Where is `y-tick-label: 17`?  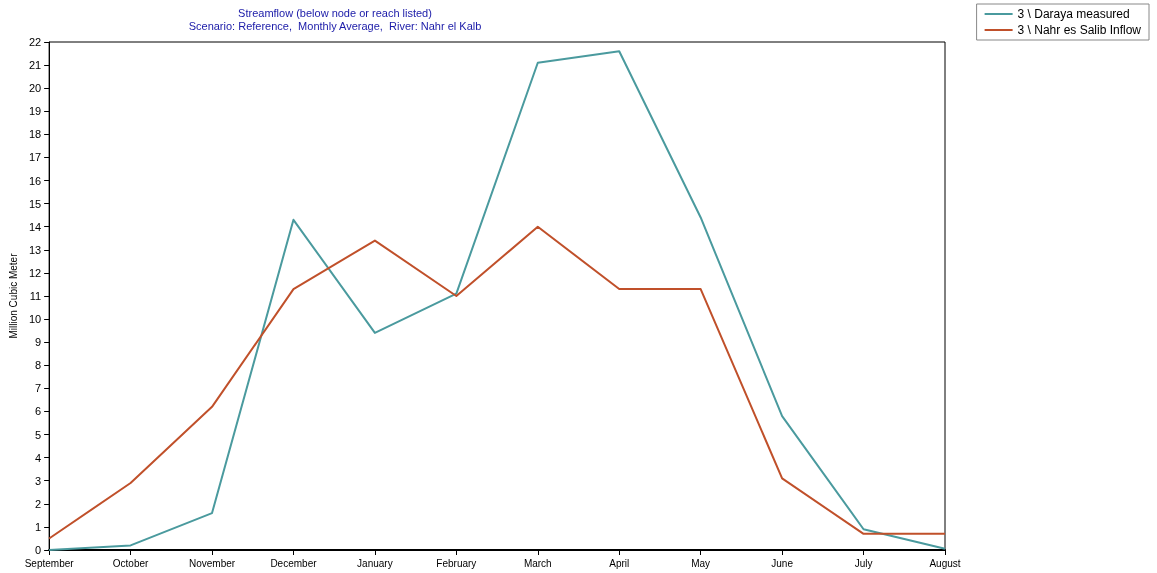
y-tick-label: 17 is located at coordinates (35, 157).